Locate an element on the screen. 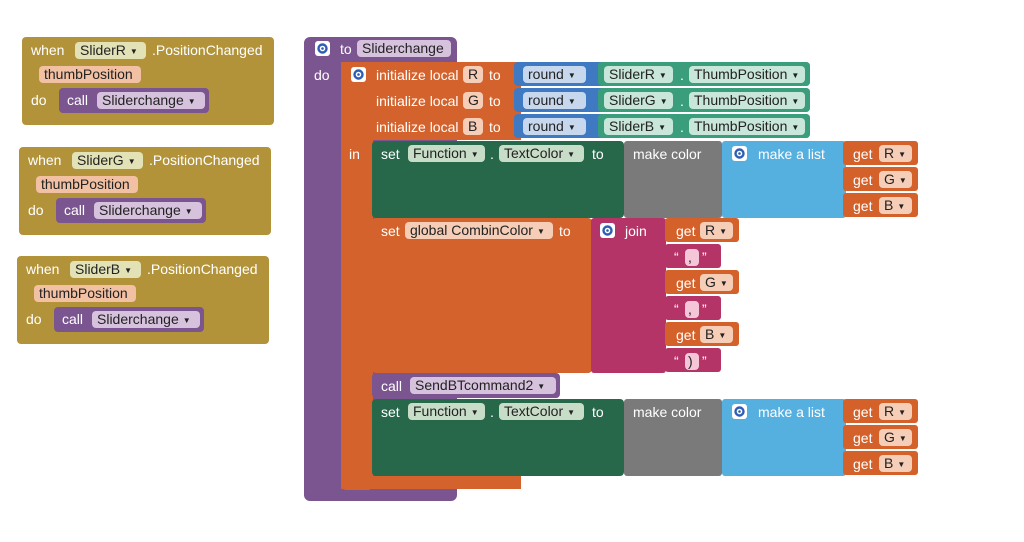 This screenshot has width=1024, height=542. component-dropdown-sliderB: SliderB ▼ is located at coordinates (105, 269).